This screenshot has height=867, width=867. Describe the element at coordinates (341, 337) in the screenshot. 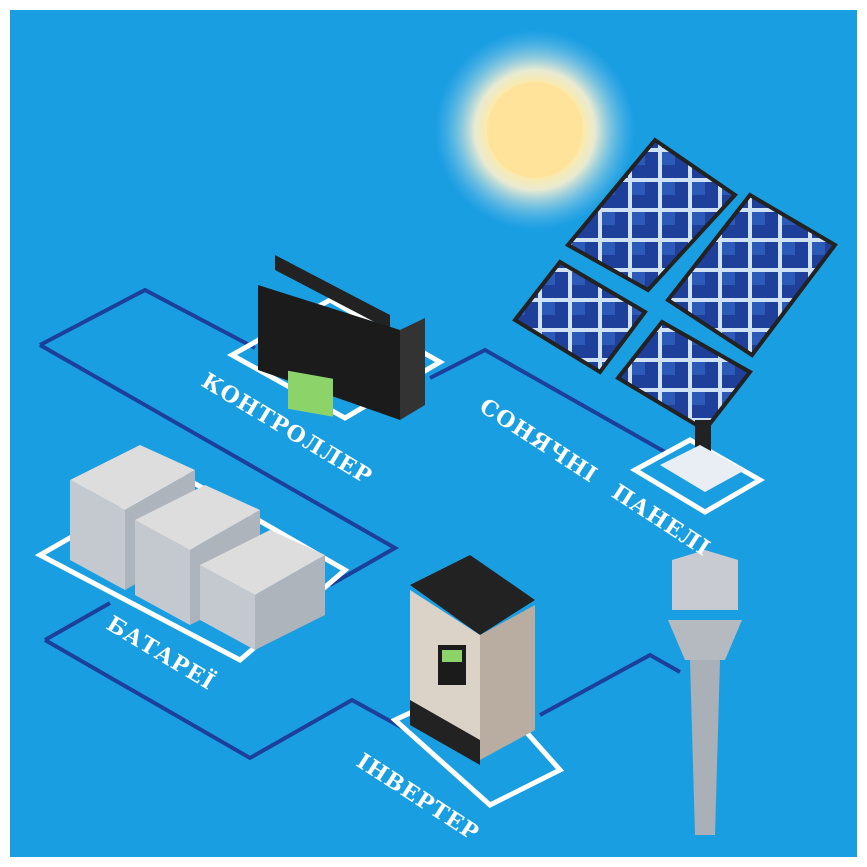

I see `controller` at that location.